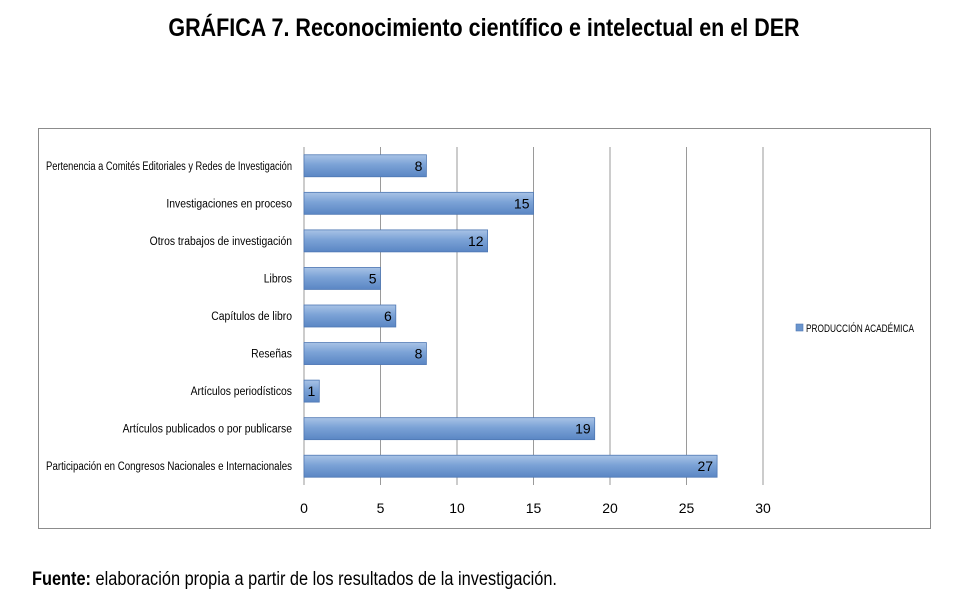  Describe the element at coordinates (687, 508) in the screenshot. I see `x-tick-label: 25` at that location.